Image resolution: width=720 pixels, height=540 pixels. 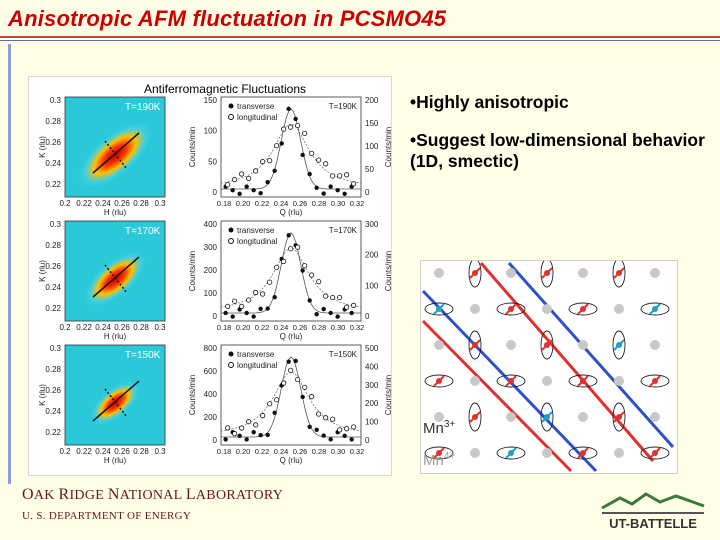 I want to click on lattice-diagram: Mn3+ Mn4+, so click(x=549, y=366).